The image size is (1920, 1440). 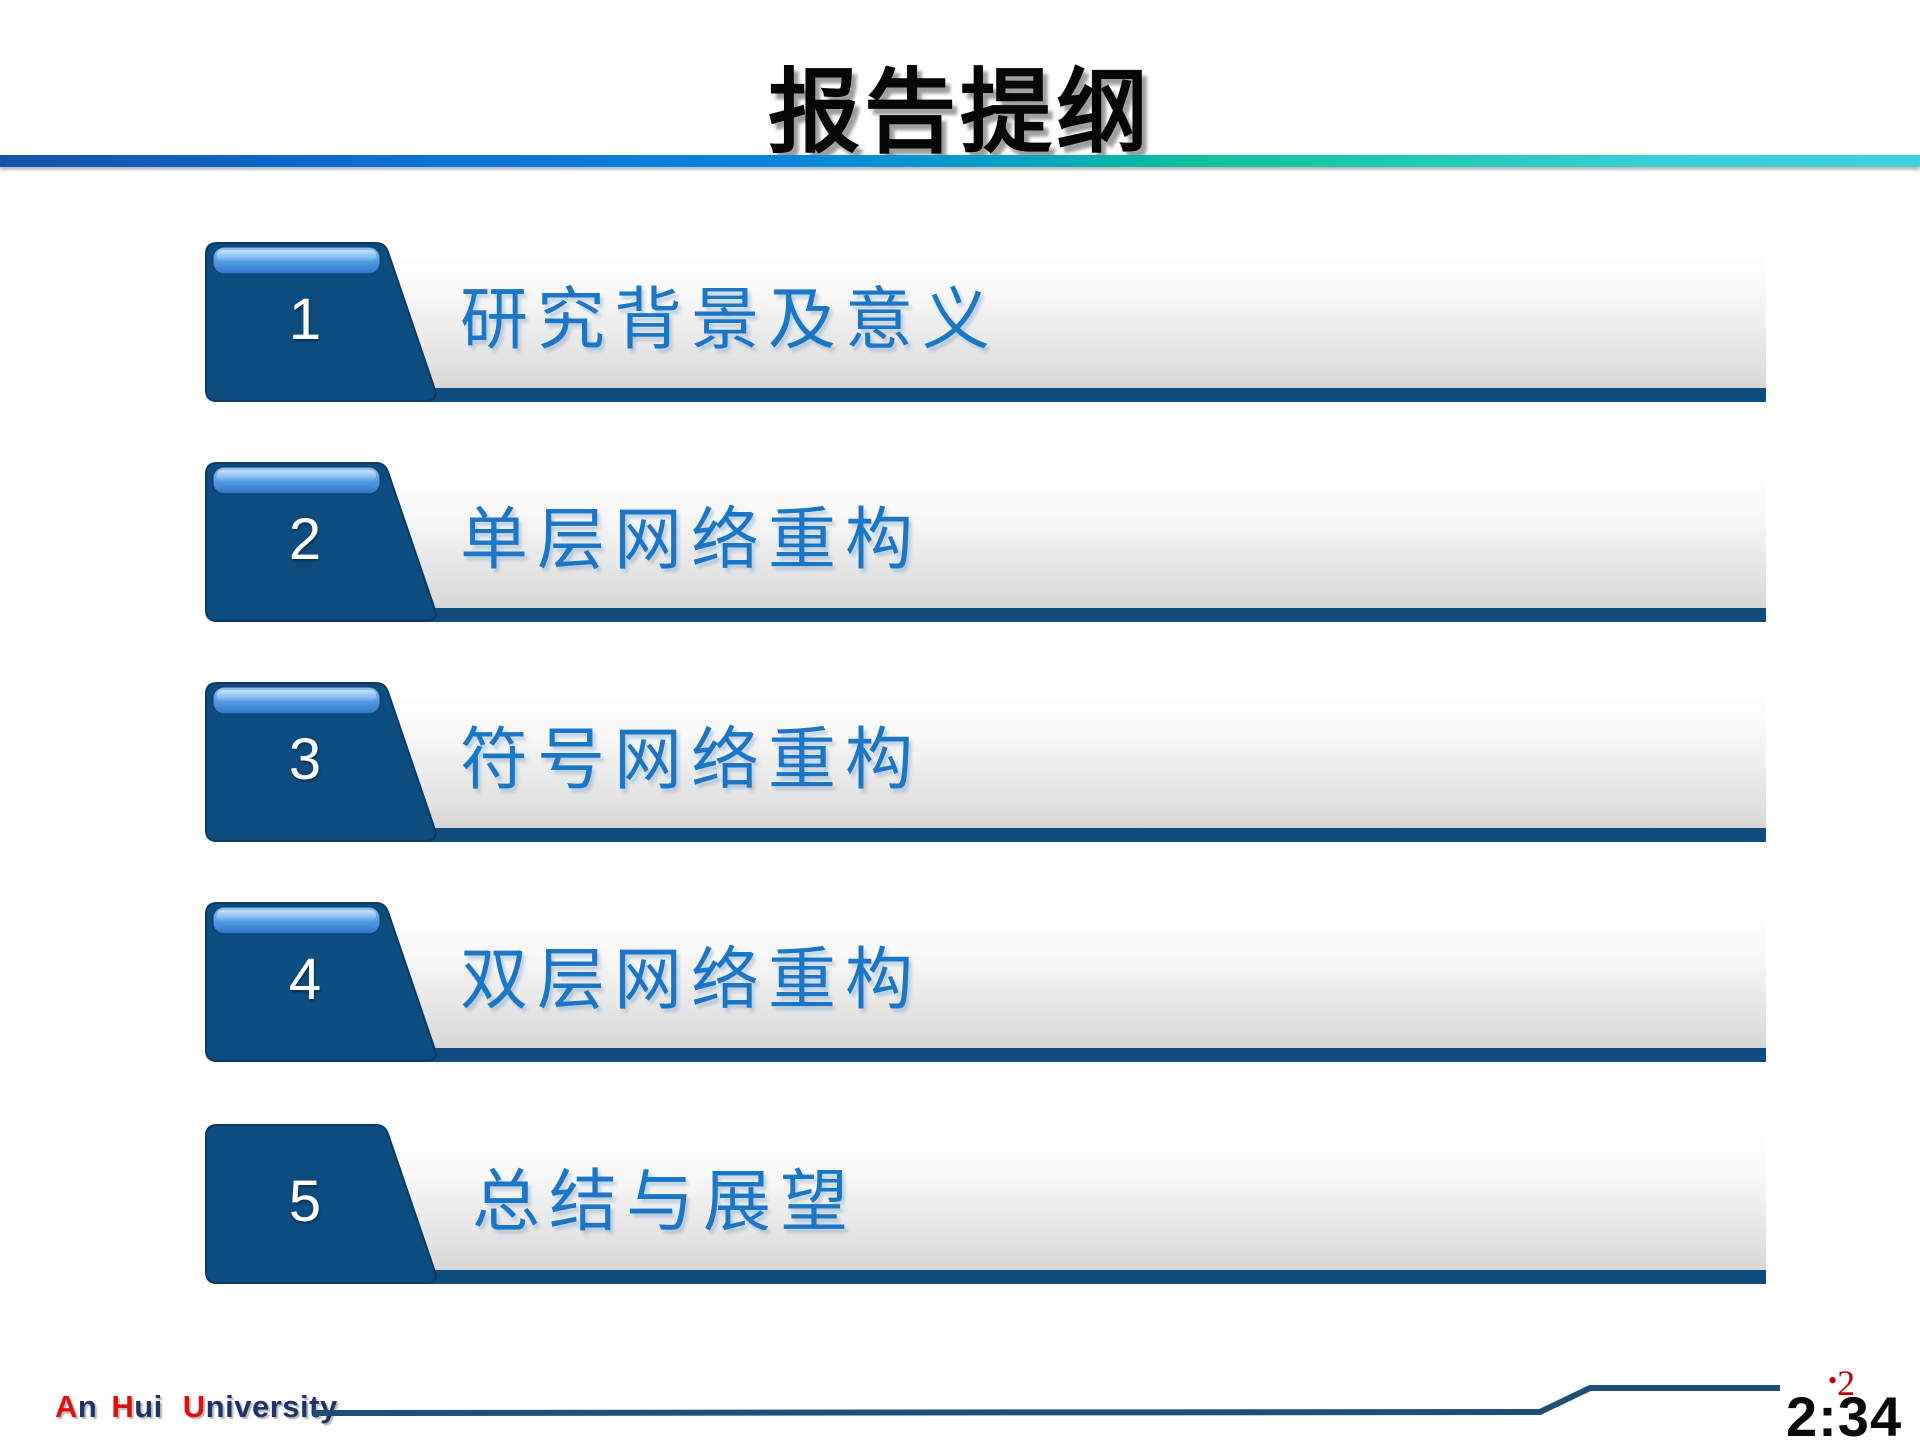 What do you see at coordinates (691, 980) in the screenshot?
I see `item-label: 双层网络重构` at bounding box center [691, 980].